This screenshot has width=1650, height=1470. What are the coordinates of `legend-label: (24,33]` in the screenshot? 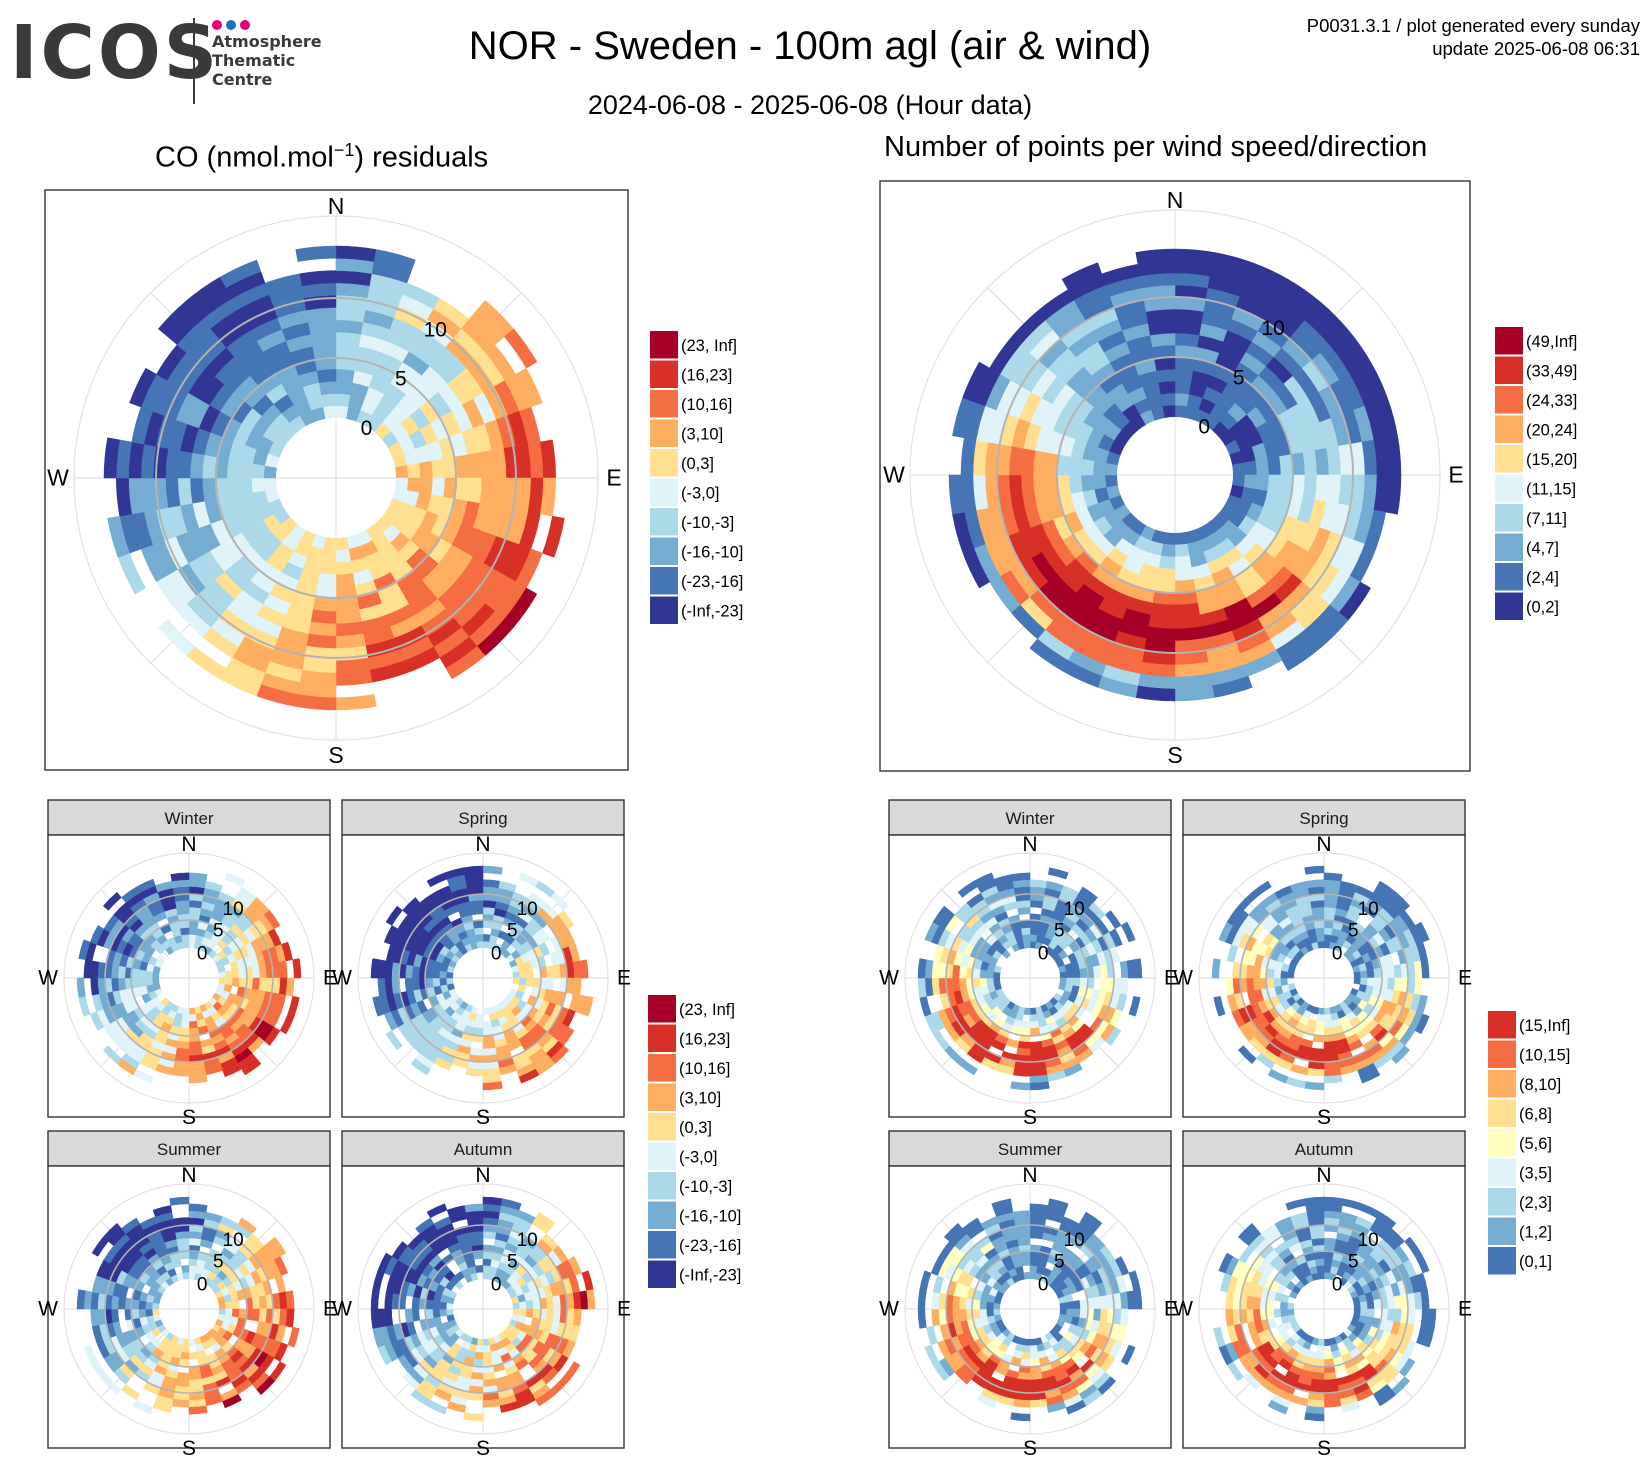 It's located at (1551, 401).